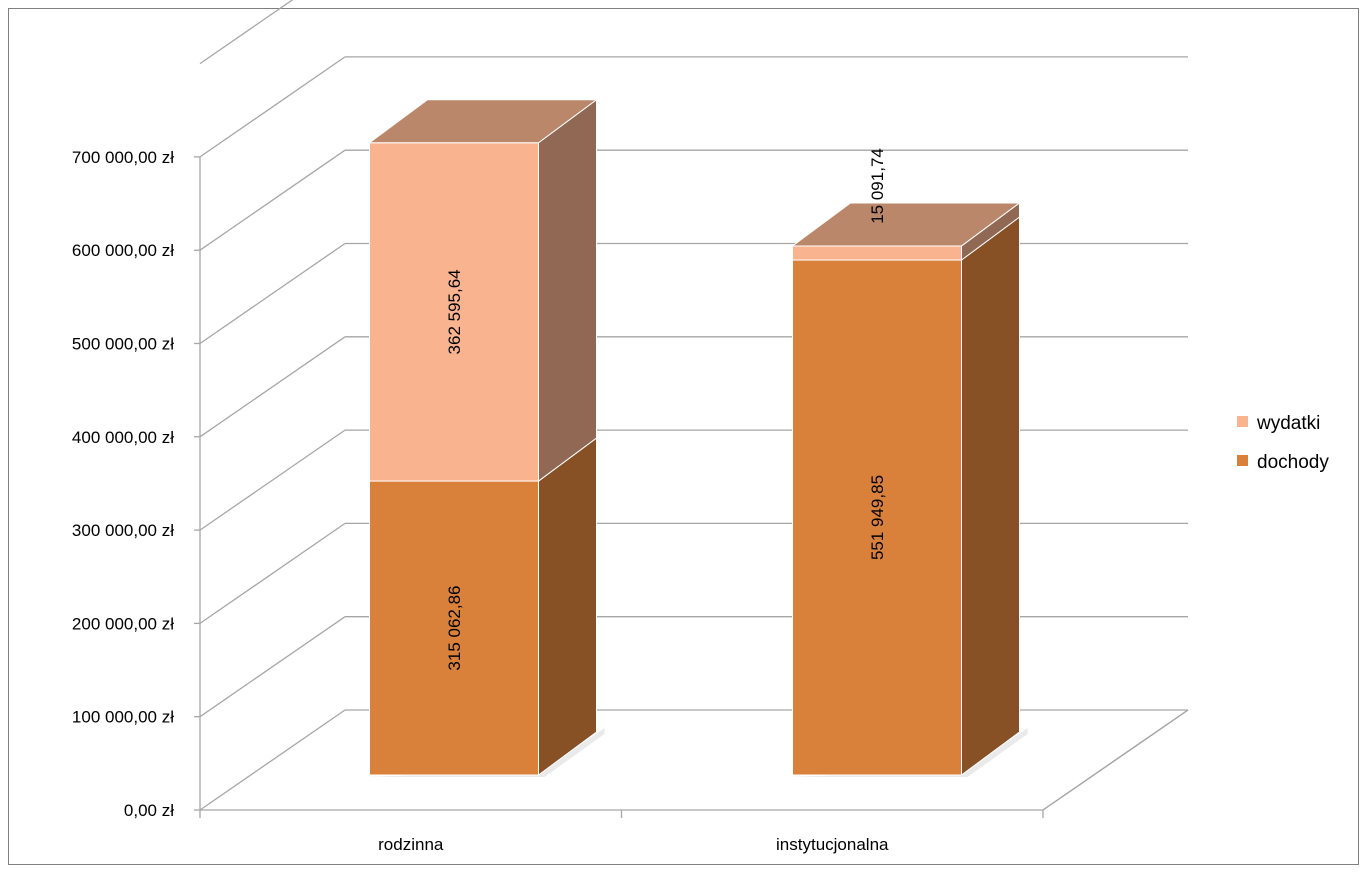 The height and width of the screenshot is (873, 1366). Describe the element at coordinates (411, 844) in the screenshot. I see `x-tick-label: rodzinna` at that location.